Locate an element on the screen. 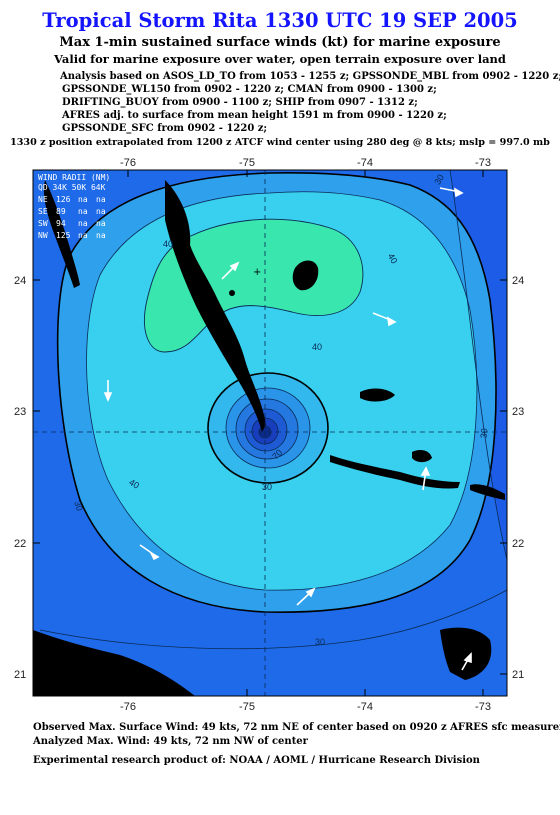 Image resolution: width=560 pixels, height=815 pixels. land-andros-exuma is located at coordinates (61, 234).